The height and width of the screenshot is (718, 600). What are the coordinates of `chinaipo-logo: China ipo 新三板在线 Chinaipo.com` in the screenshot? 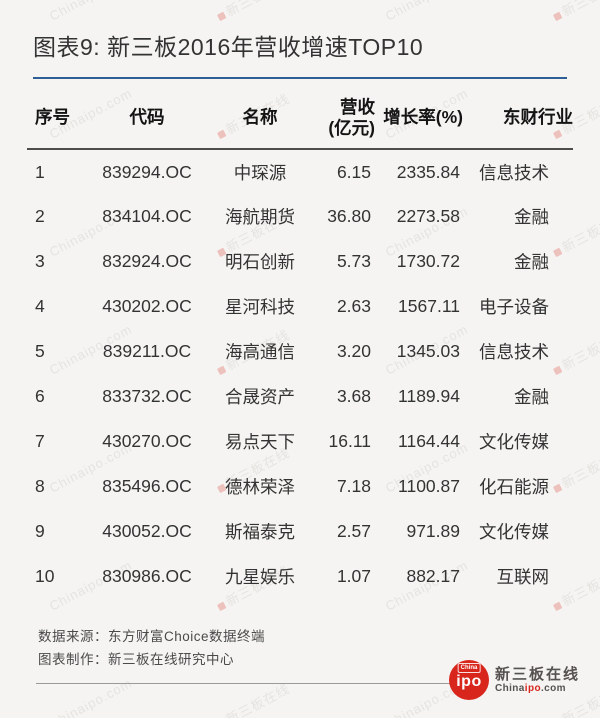 It's located at (514, 680).